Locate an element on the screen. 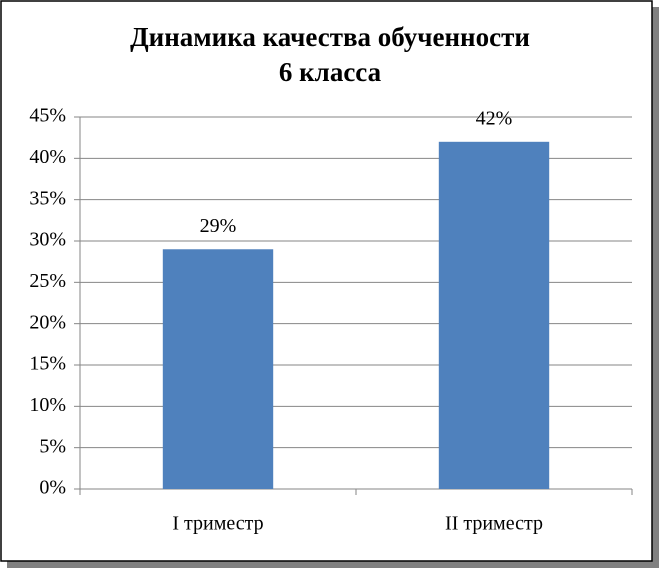  y-tick-label: 0% is located at coordinates (52, 488).